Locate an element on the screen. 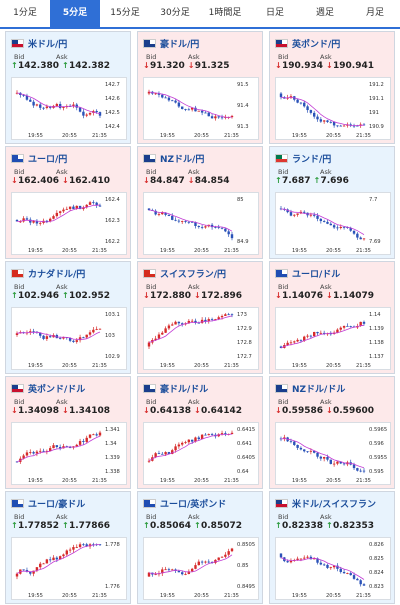  mini-candle-chart: 1.778 1.776 19:55 20:55 21:35 is located at coordinates (69, 568).